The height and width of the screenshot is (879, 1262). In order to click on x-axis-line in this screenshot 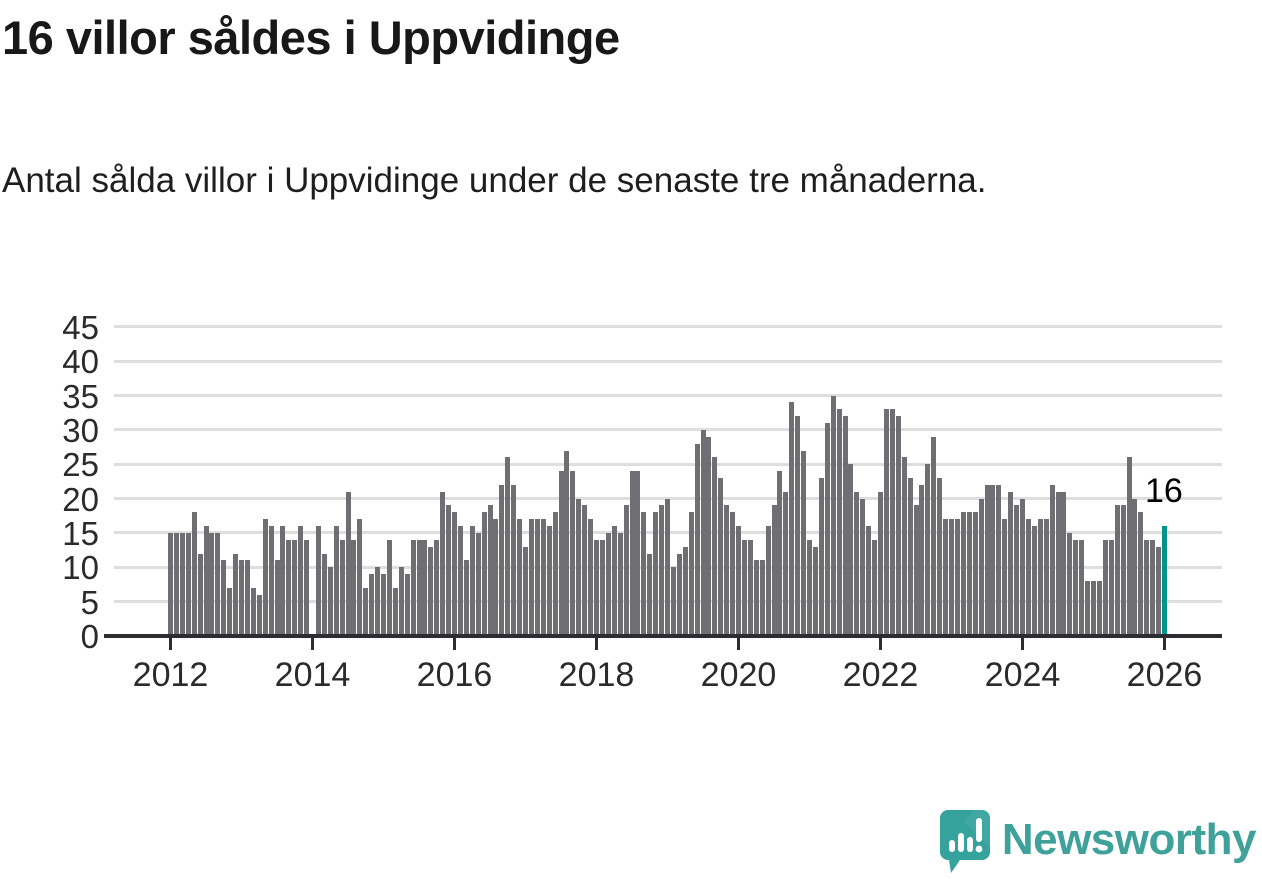, I will do `click(663, 636)`.